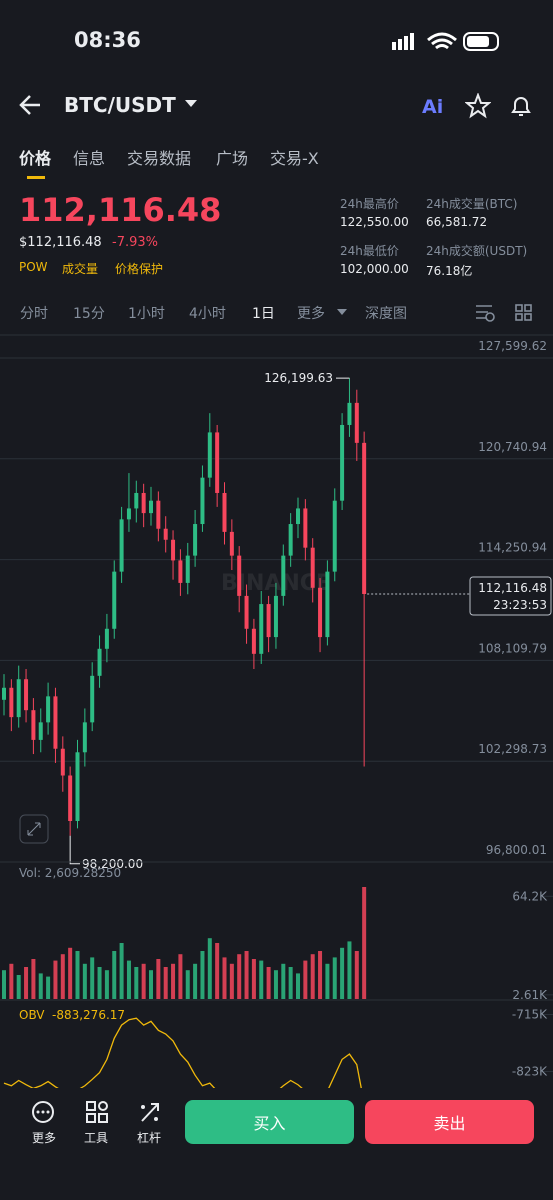 The height and width of the screenshot is (1200, 553). What do you see at coordinates (34, 829) in the screenshot?
I see `expand-button` at bounding box center [34, 829].